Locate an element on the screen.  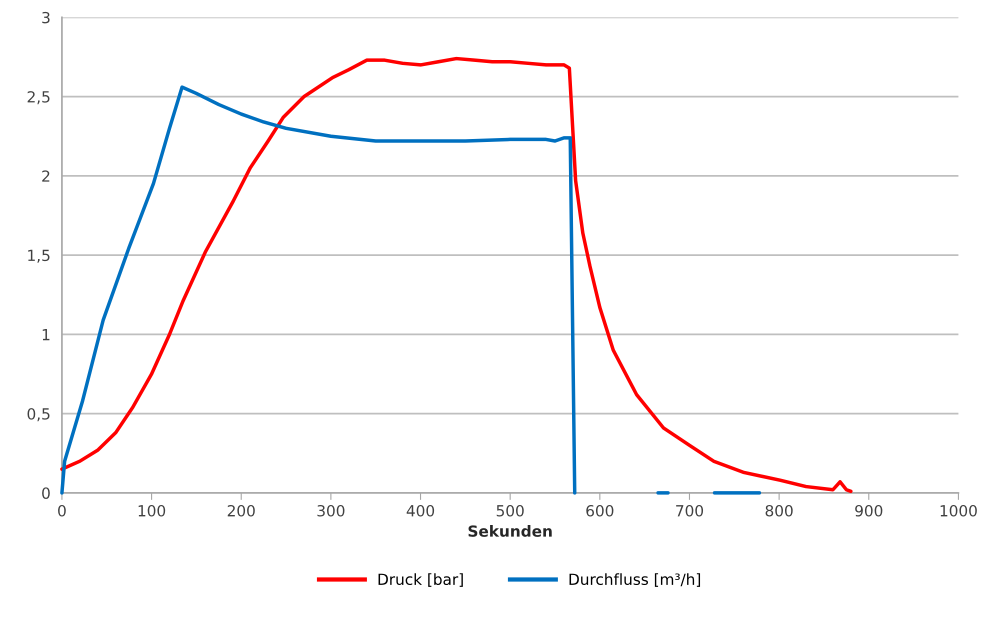
y-tick-label: 3 is located at coordinates (46, 18).